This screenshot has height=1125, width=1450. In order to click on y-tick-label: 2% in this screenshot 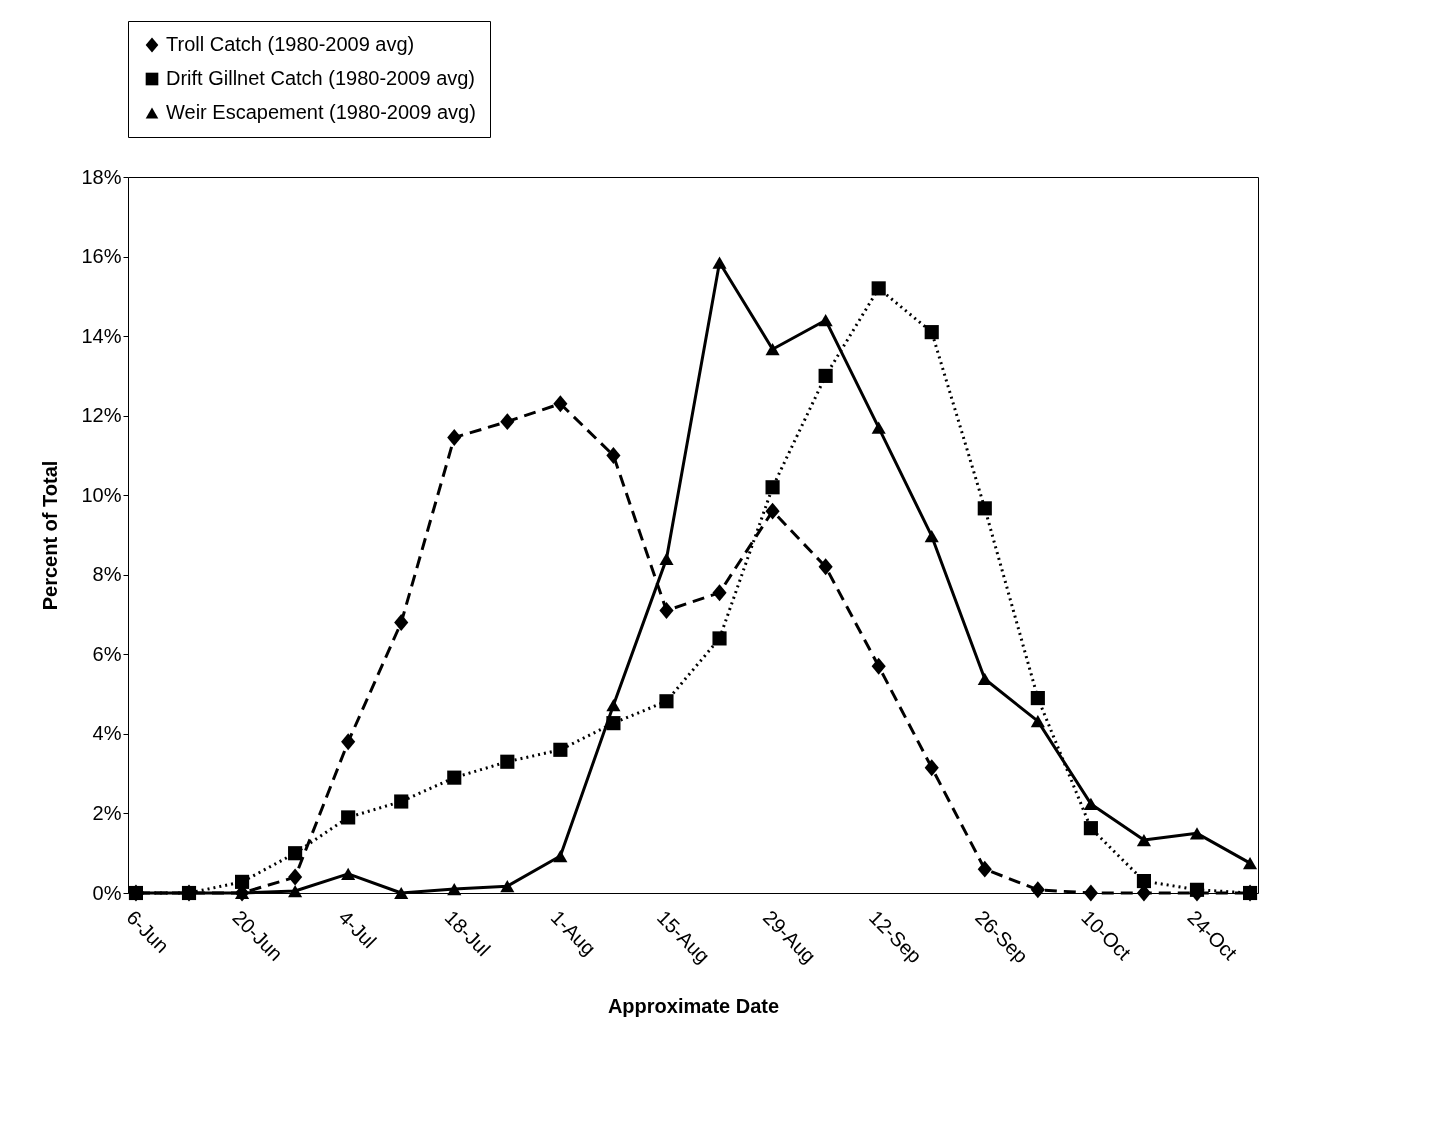, I will do `click(107, 812)`.